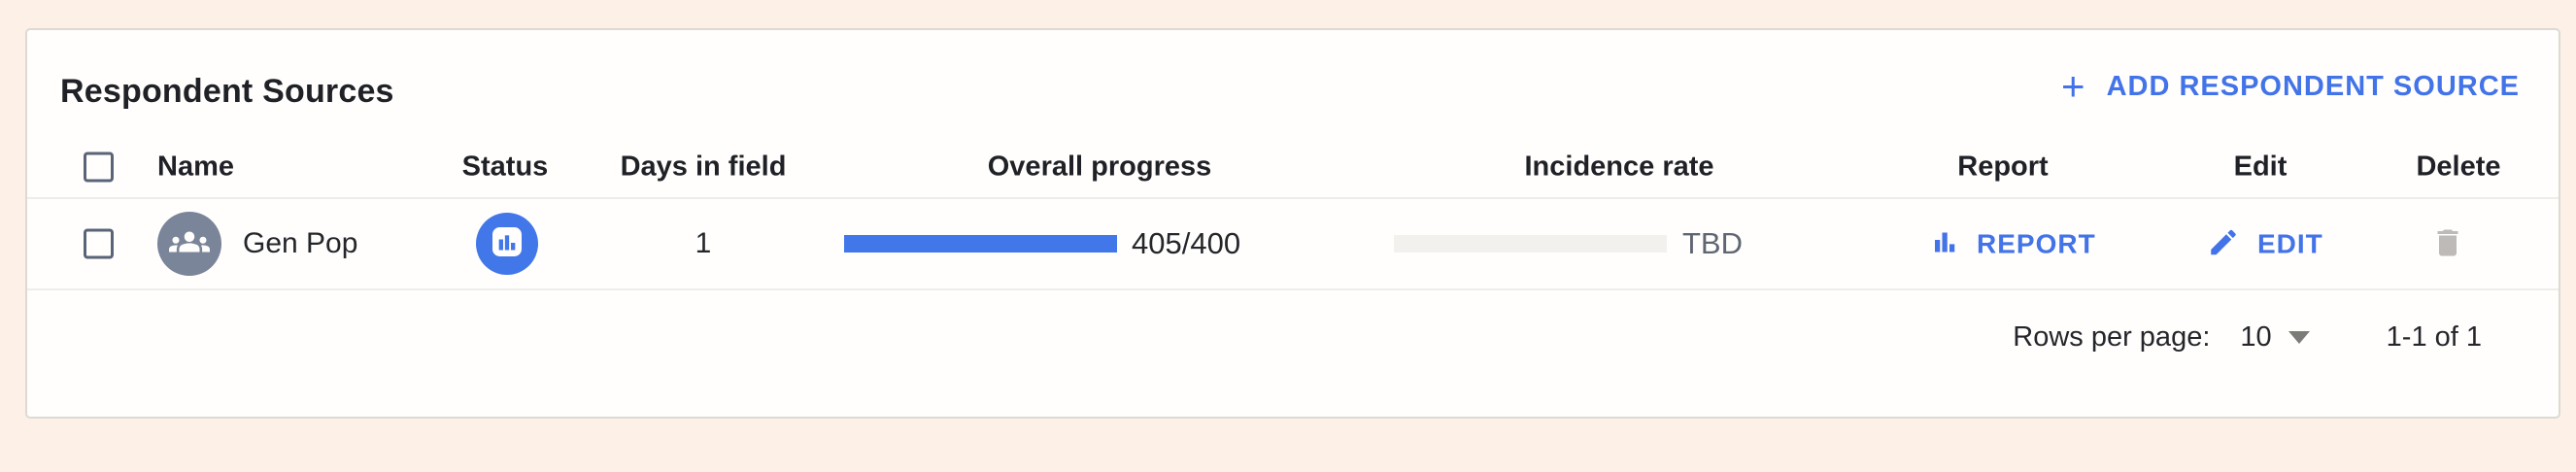 The image size is (2576, 472). What do you see at coordinates (195, 167) in the screenshot?
I see `column-header-name: Name` at bounding box center [195, 167].